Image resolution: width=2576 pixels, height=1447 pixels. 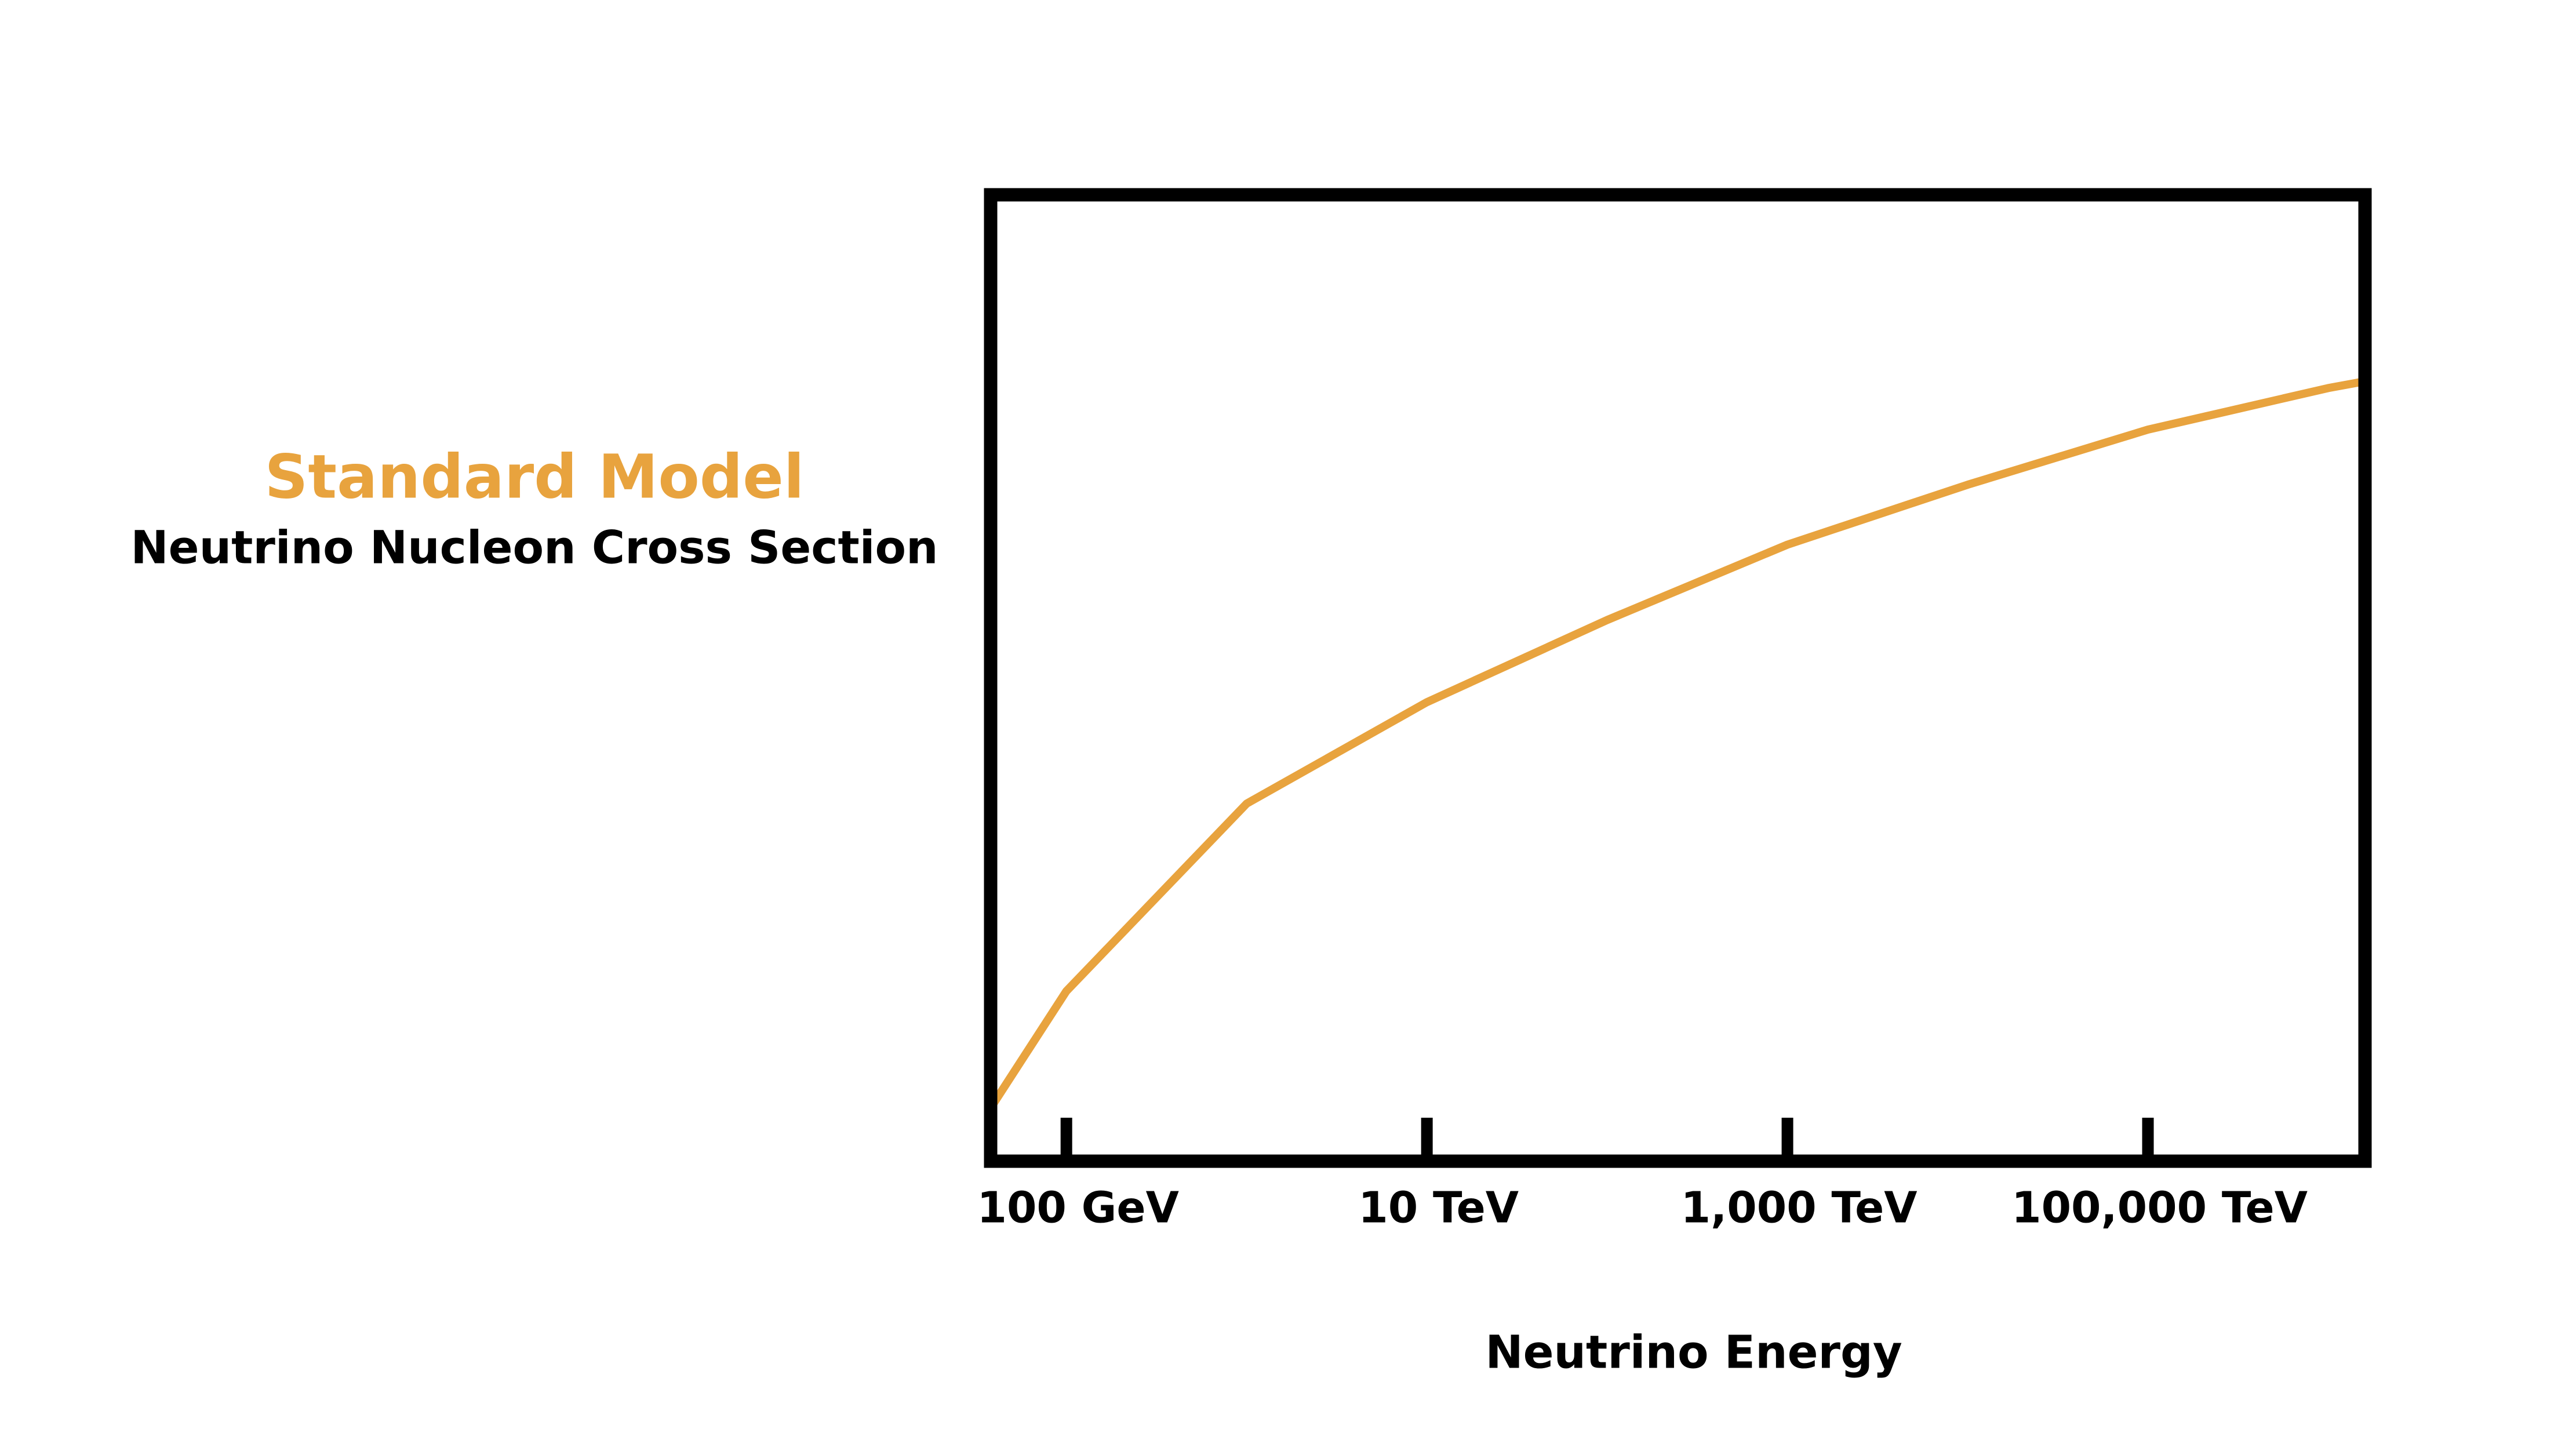 What do you see at coordinates (1693, 1352) in the screenshot?
I see `x-axis-label: Neutrino Energy` at bounding box center [1693, 1352].